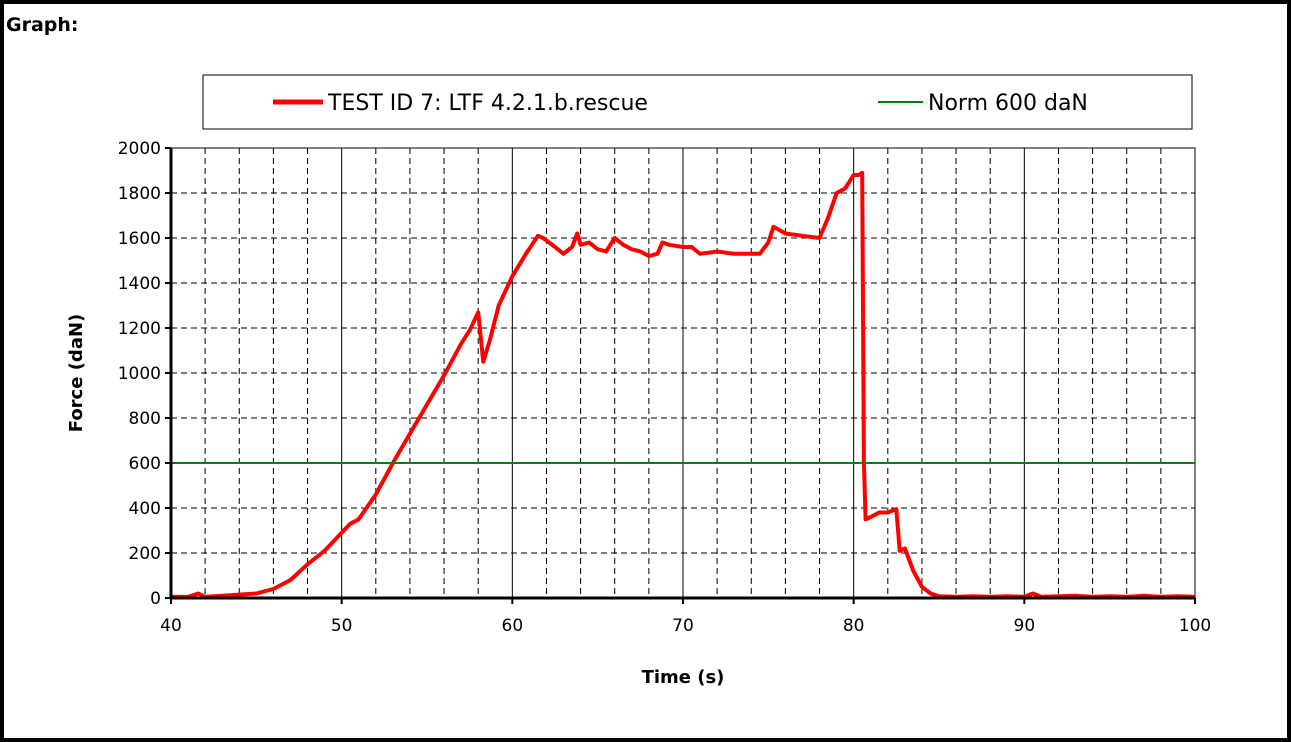 This screenshot has width=1291, height=742. Describe the element at coordinates (487, 103) in the screenshot. I see `legend-label-test: TEST ID 7: LTF 4.2.1.b.rescue` at that location.